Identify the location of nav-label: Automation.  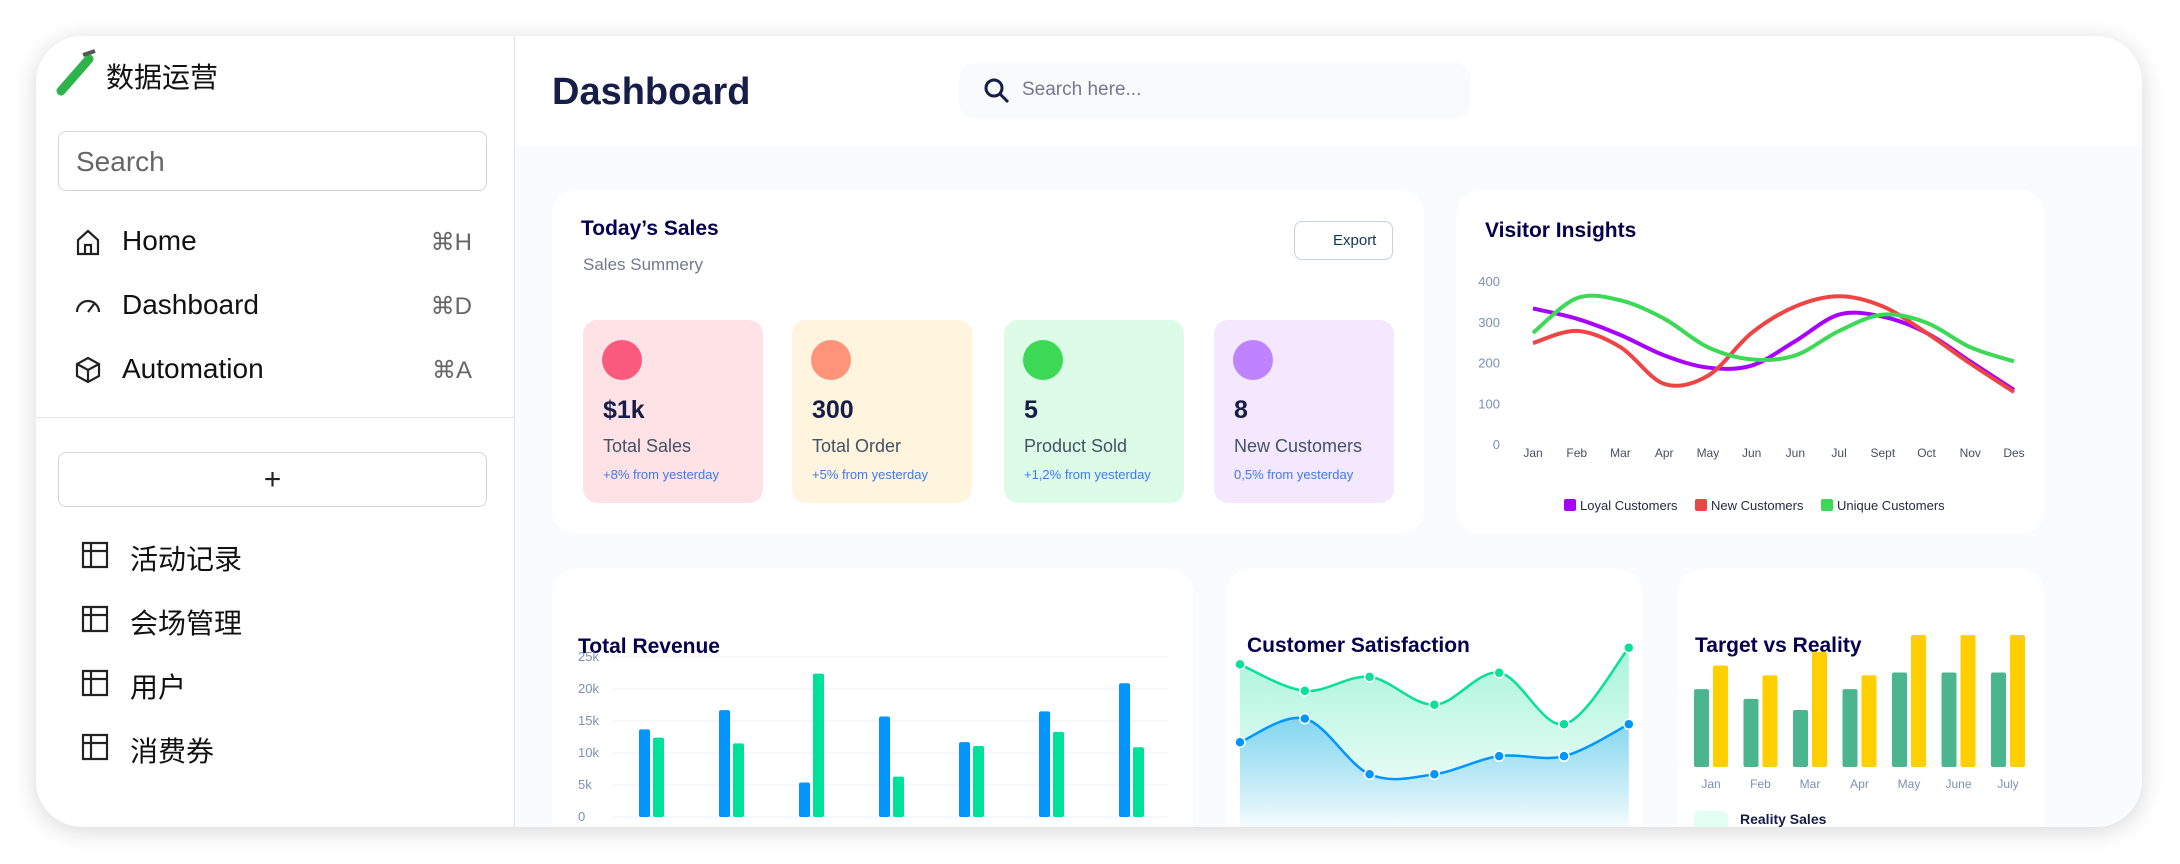
(193, 368).